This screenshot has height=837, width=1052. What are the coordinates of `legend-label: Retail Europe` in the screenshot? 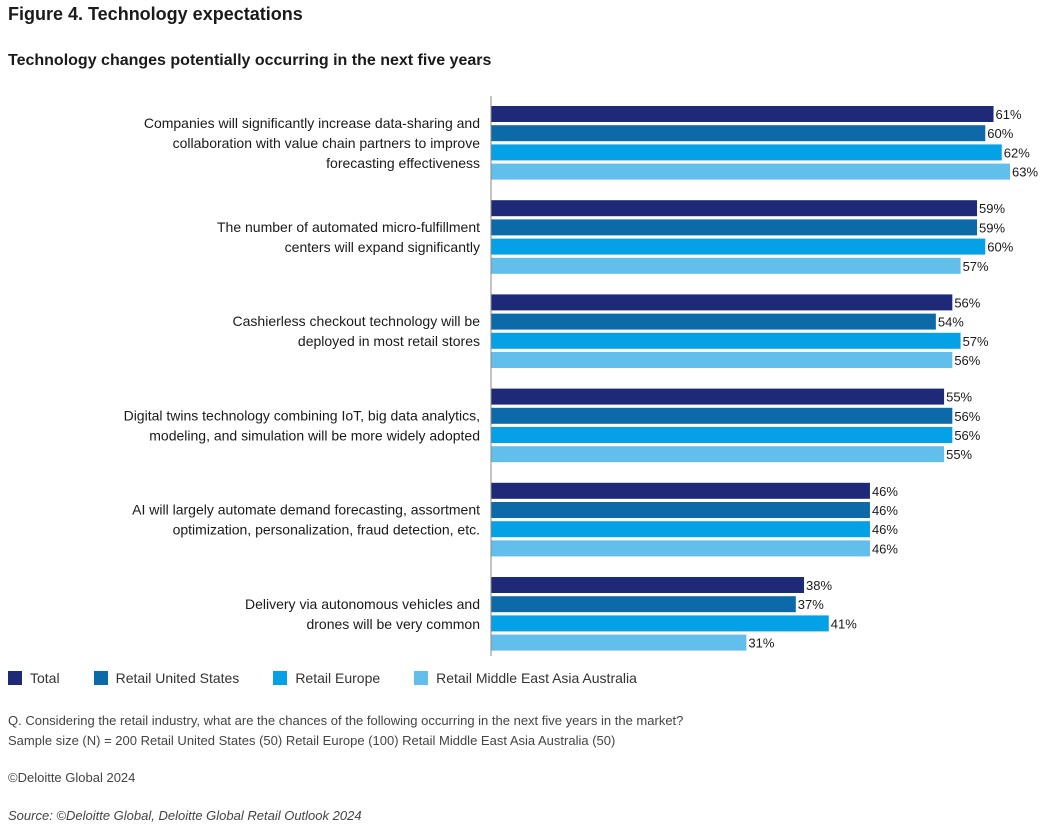 It's located at (338, 678).